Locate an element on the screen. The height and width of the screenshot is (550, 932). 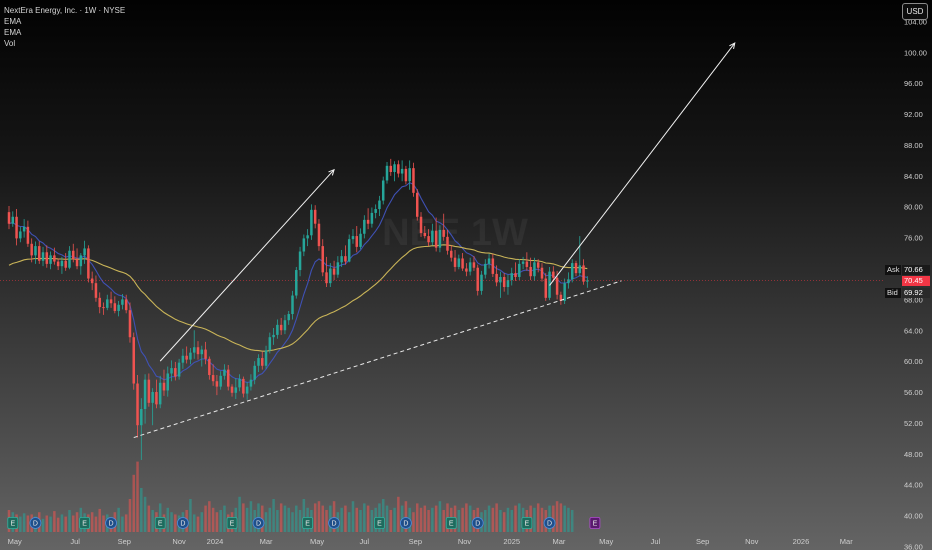
x-tick-label: Jul is located at coordinates (365, 541).